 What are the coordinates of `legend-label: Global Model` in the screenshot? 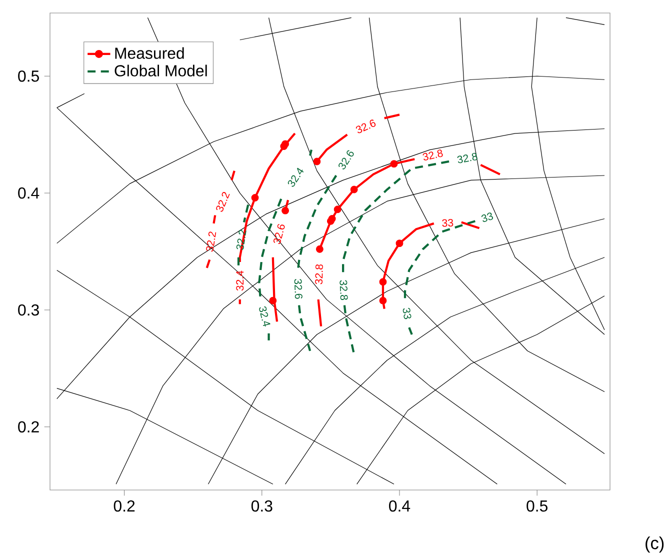 It's located at (160, 70).